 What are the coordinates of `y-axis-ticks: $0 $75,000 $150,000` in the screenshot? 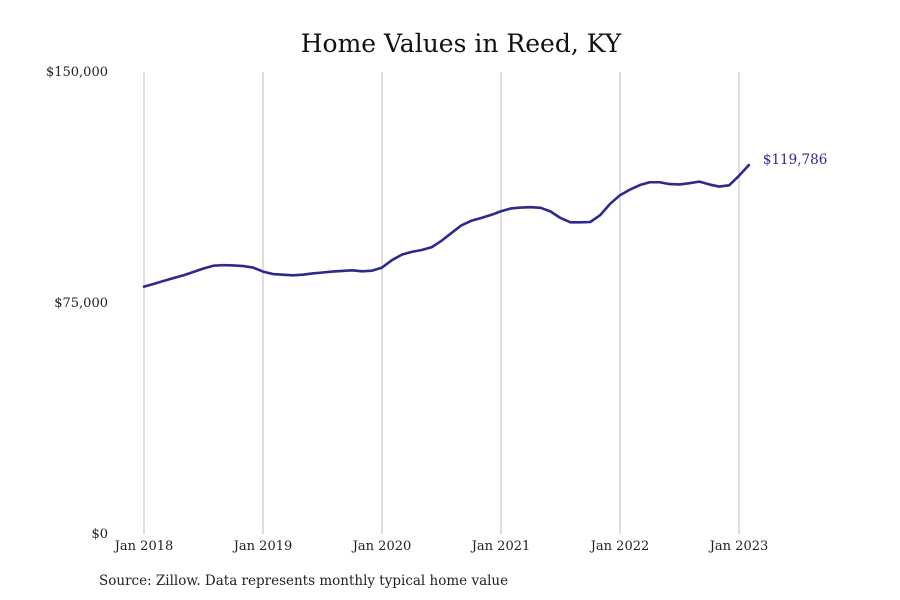 It's located at (77, 303).